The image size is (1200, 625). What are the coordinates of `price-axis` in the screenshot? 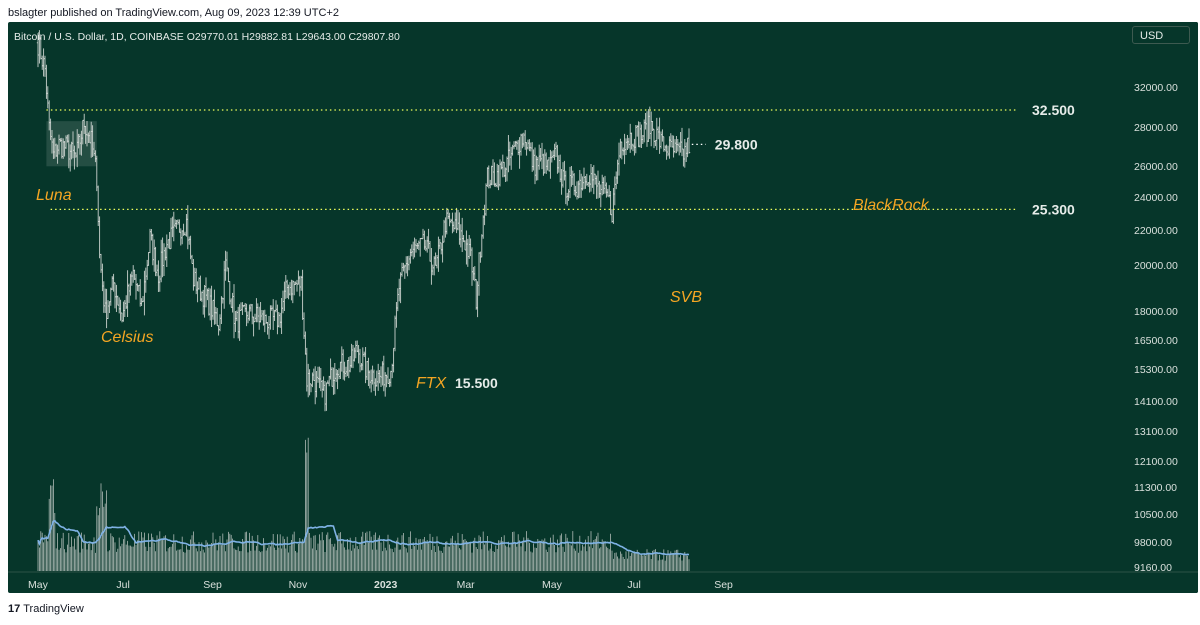 It's located at (1163, 307).